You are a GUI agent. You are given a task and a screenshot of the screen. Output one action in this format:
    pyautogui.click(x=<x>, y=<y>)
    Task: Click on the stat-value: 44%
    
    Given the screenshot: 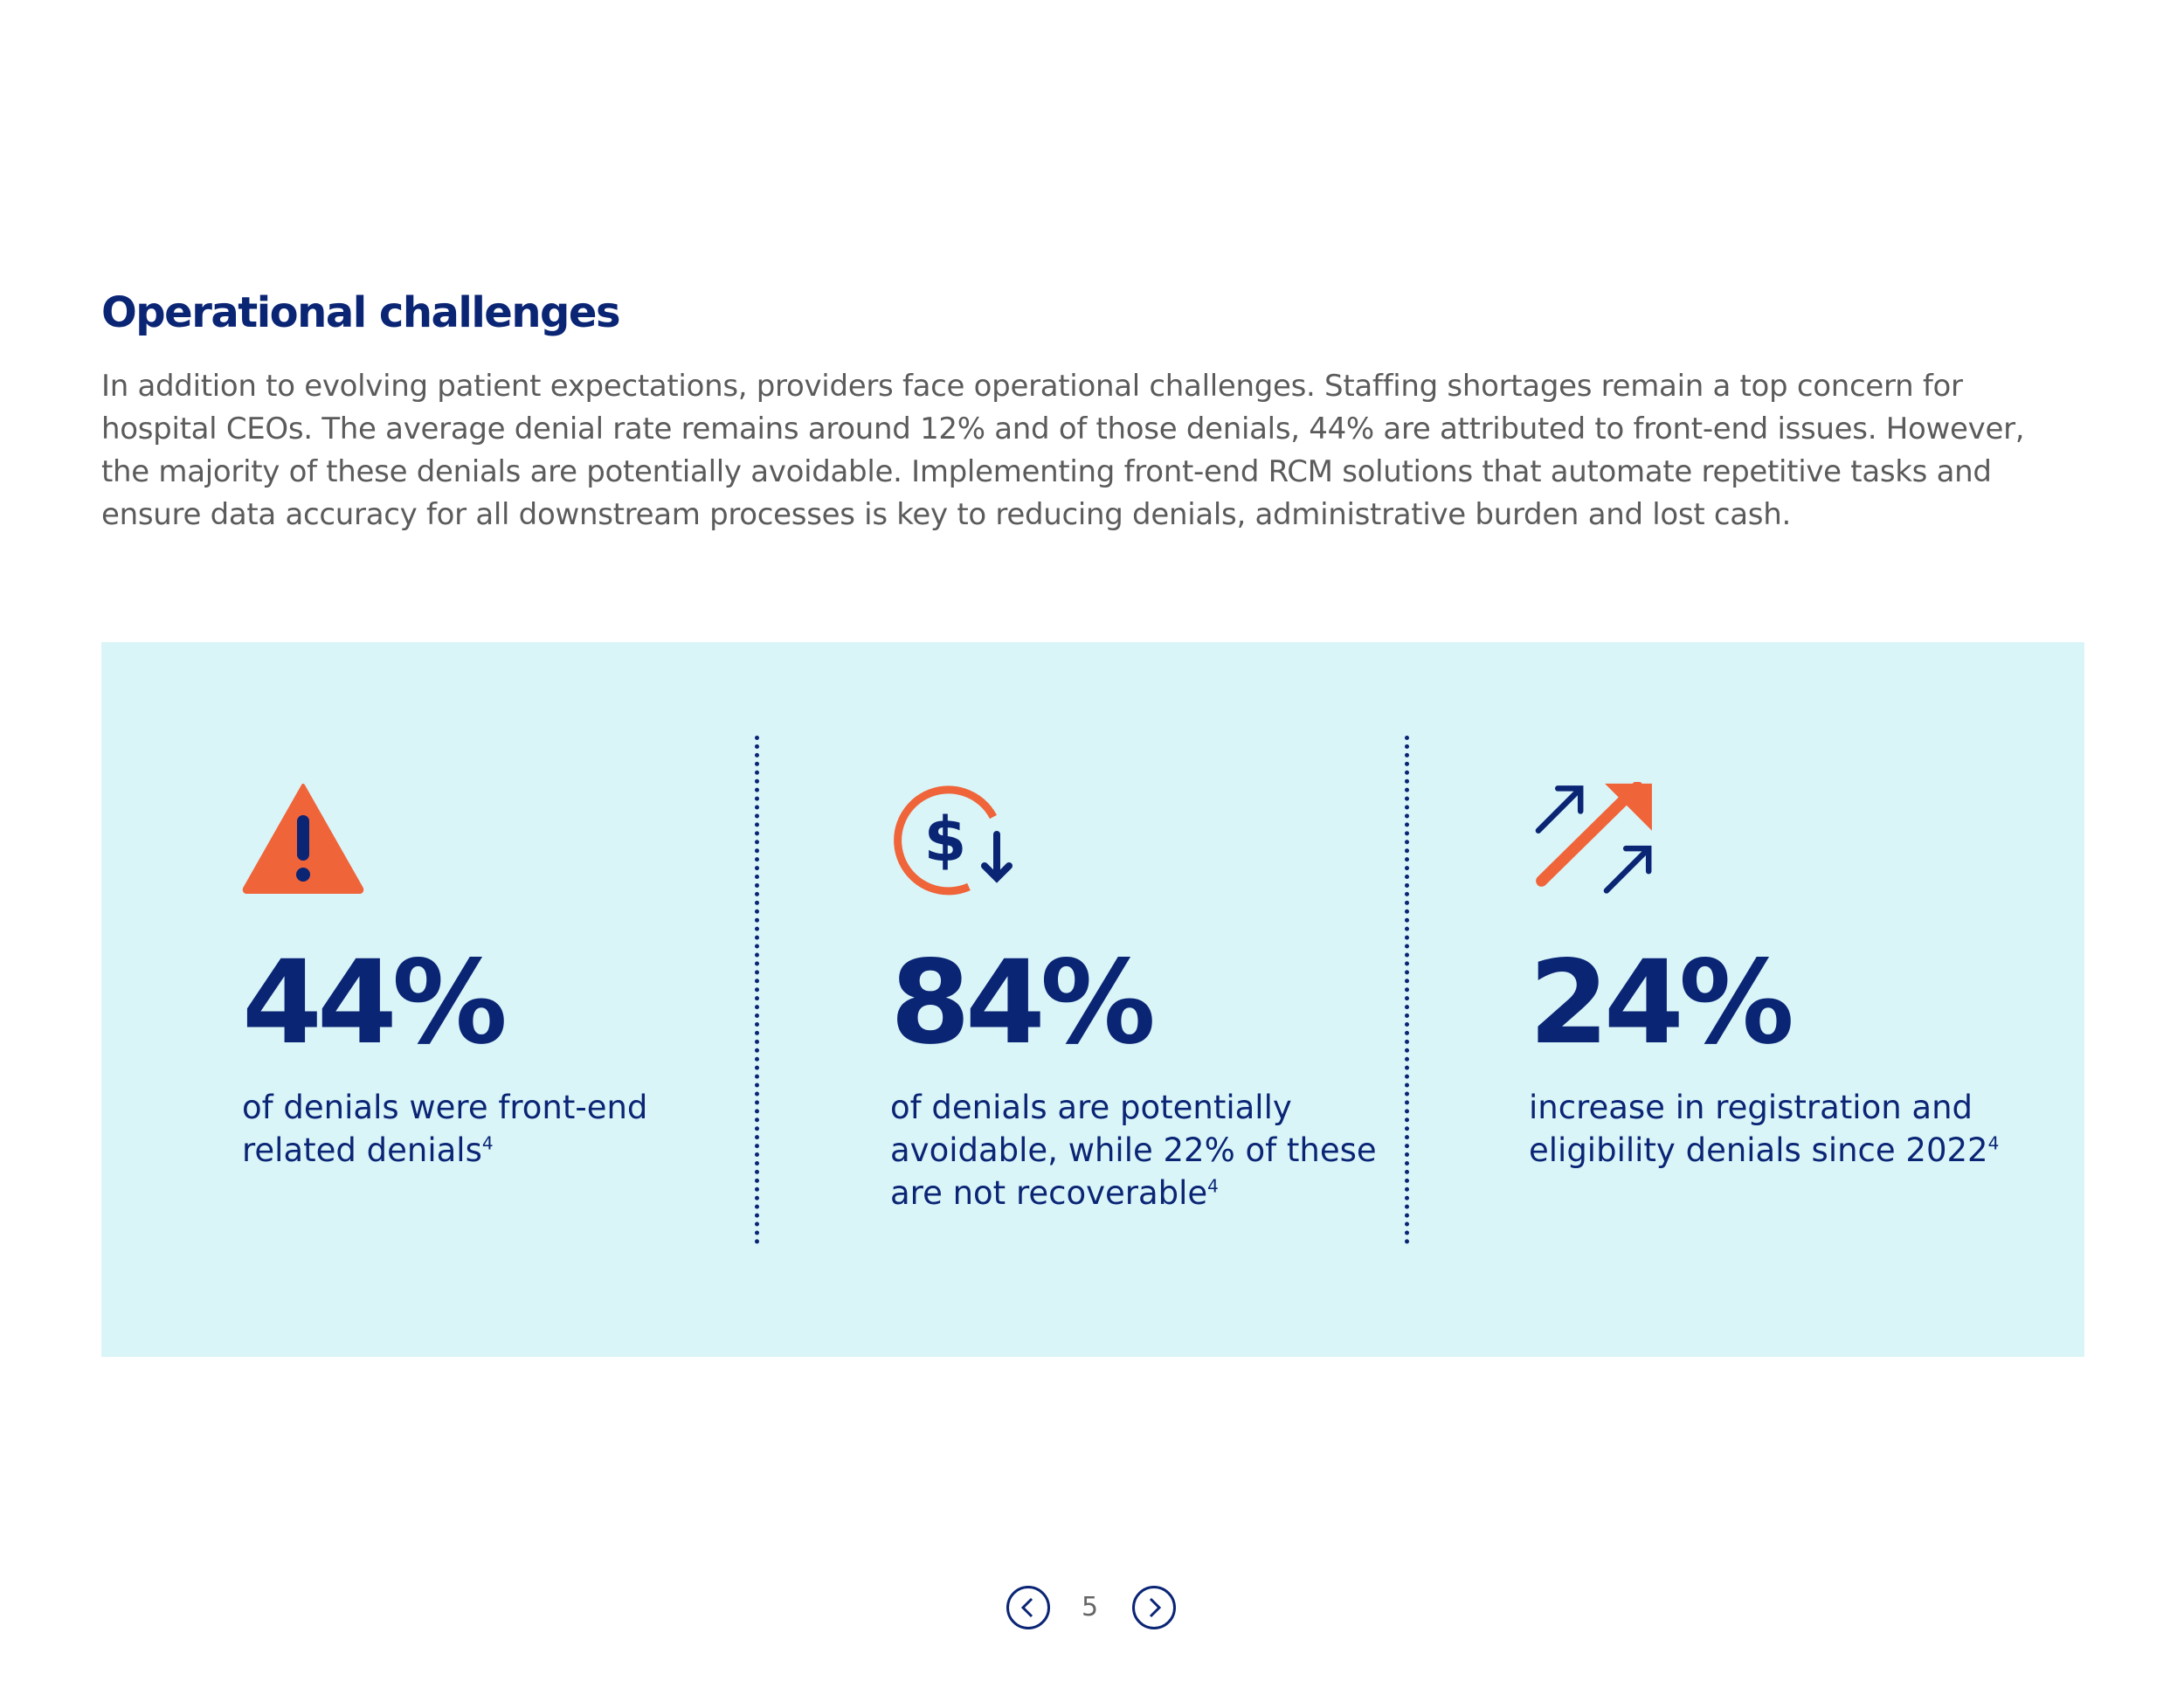 What is the action you would take?
    pyautogui.click(x=375, y=1003)
    